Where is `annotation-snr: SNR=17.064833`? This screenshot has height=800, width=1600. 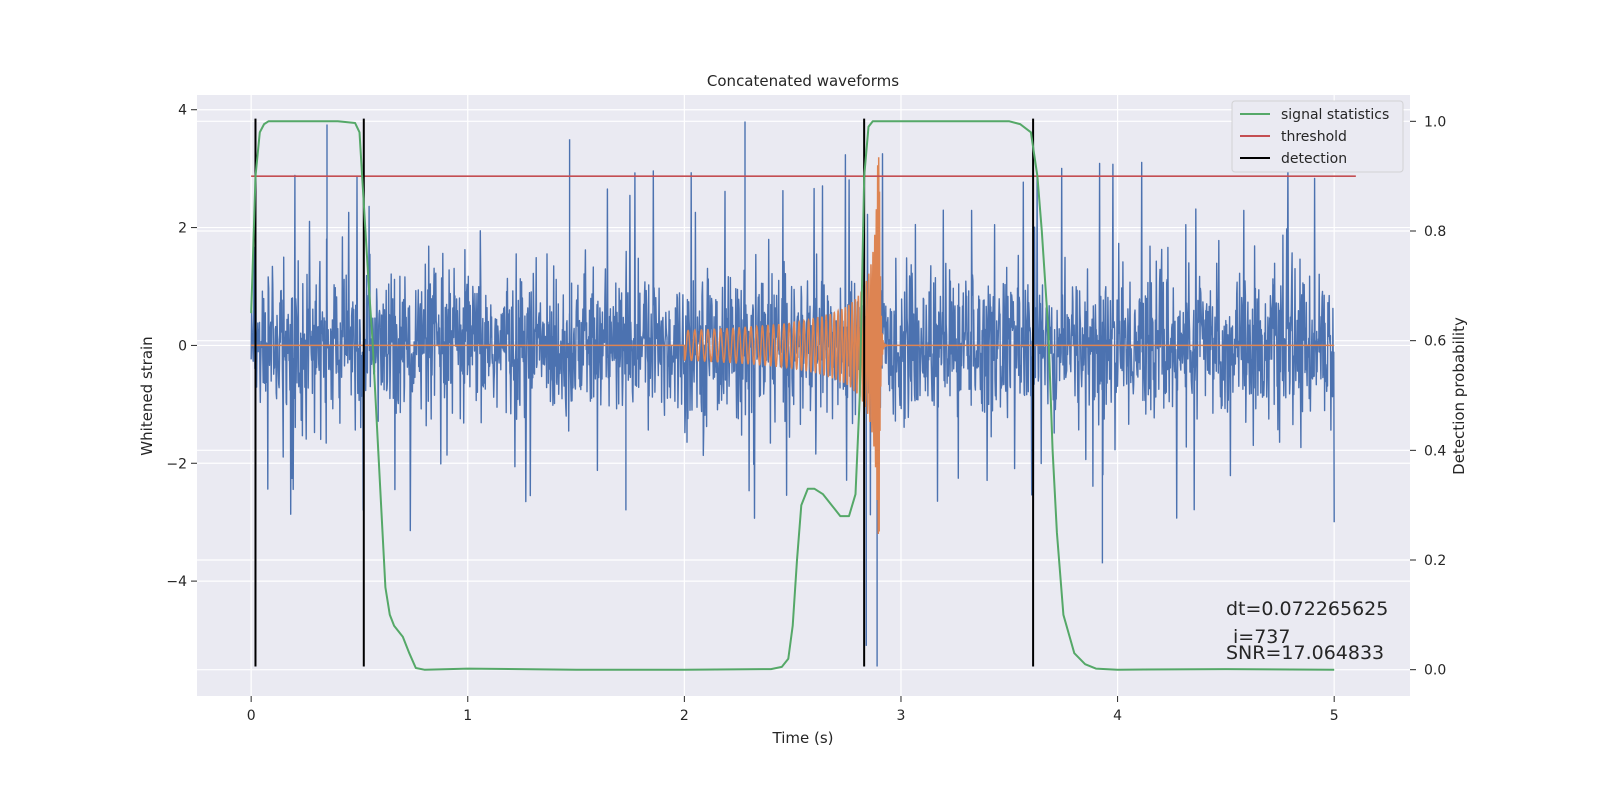
annotation-snr: SNR=17.064833 is located at coordinates (1305, 653).